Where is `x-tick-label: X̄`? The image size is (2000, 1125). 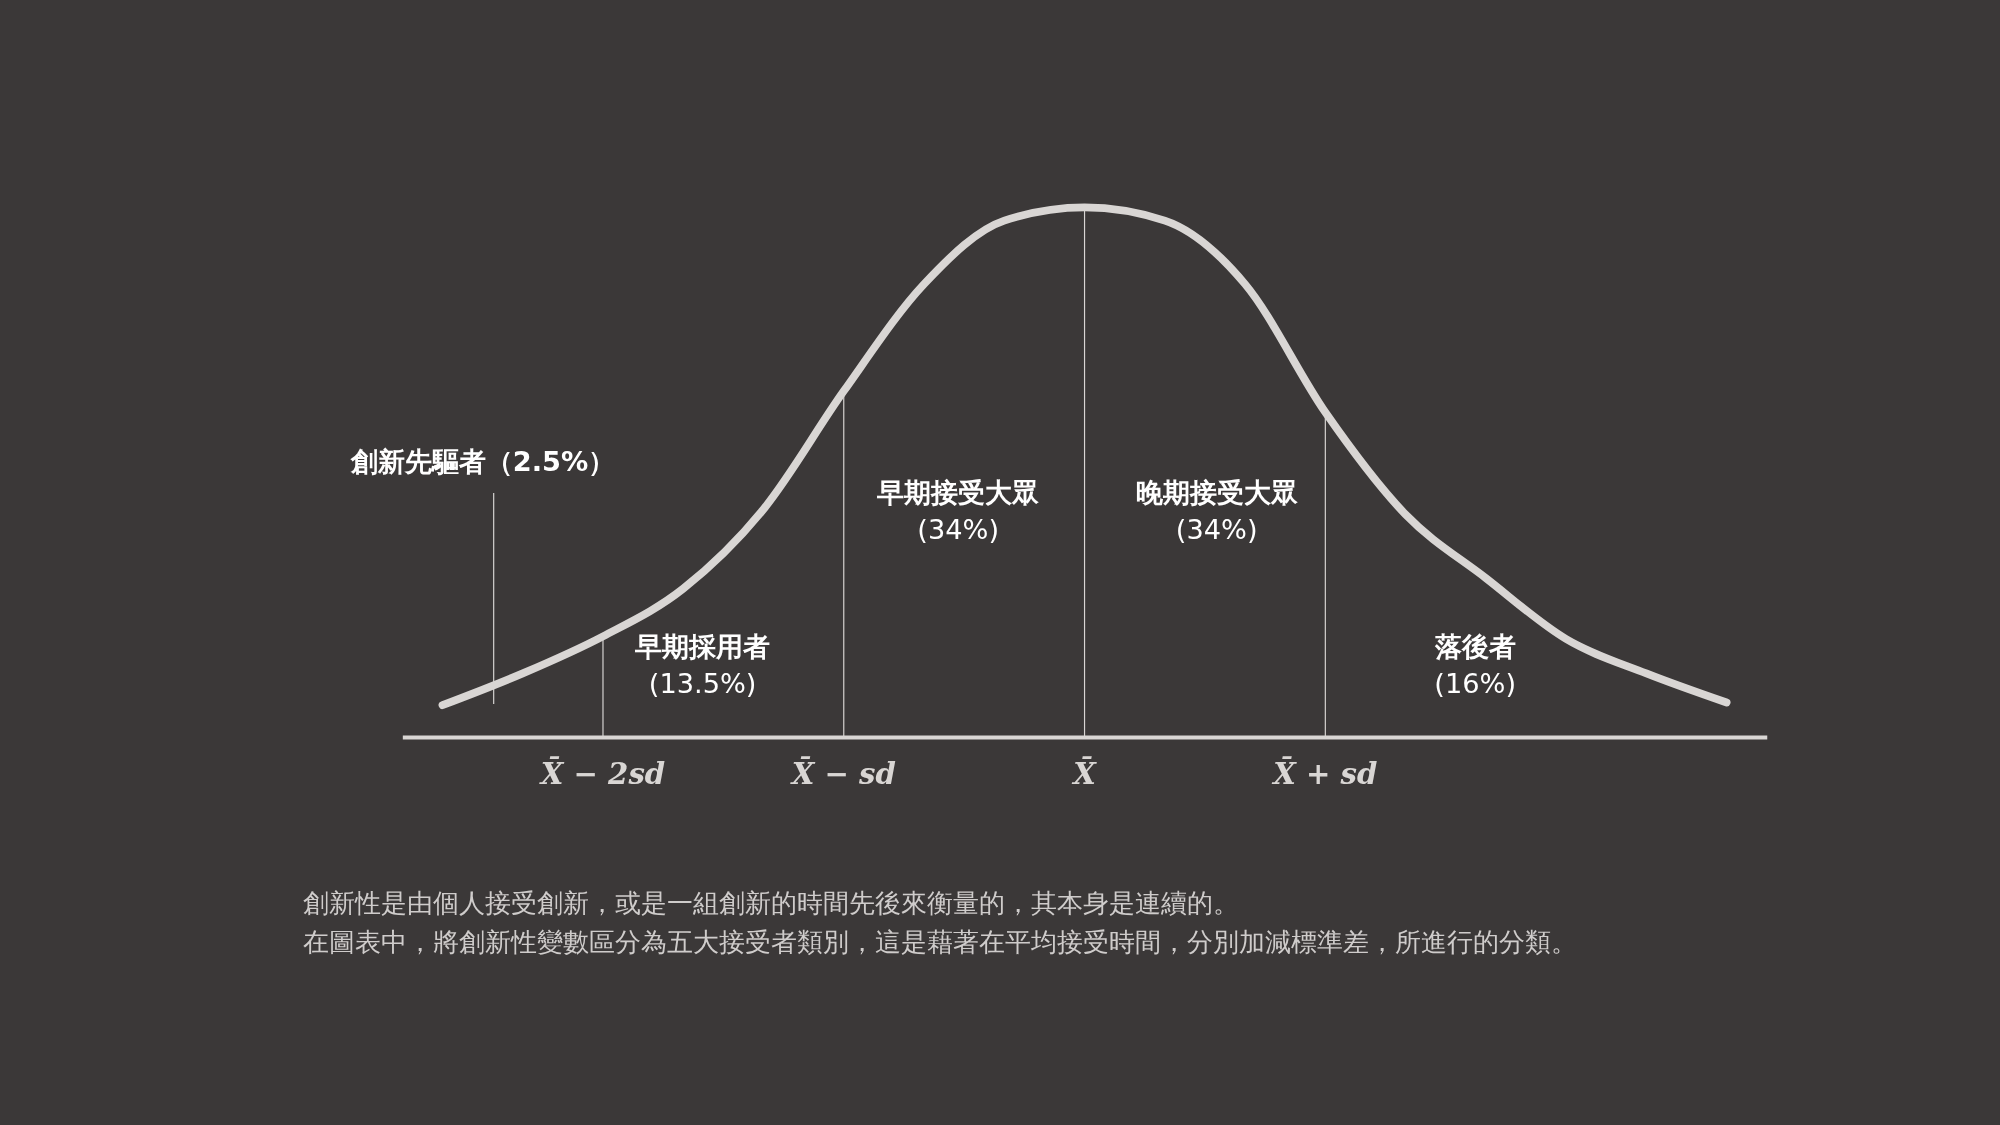 x-tick-label: X̄ is located at coordinates (1084, 773).